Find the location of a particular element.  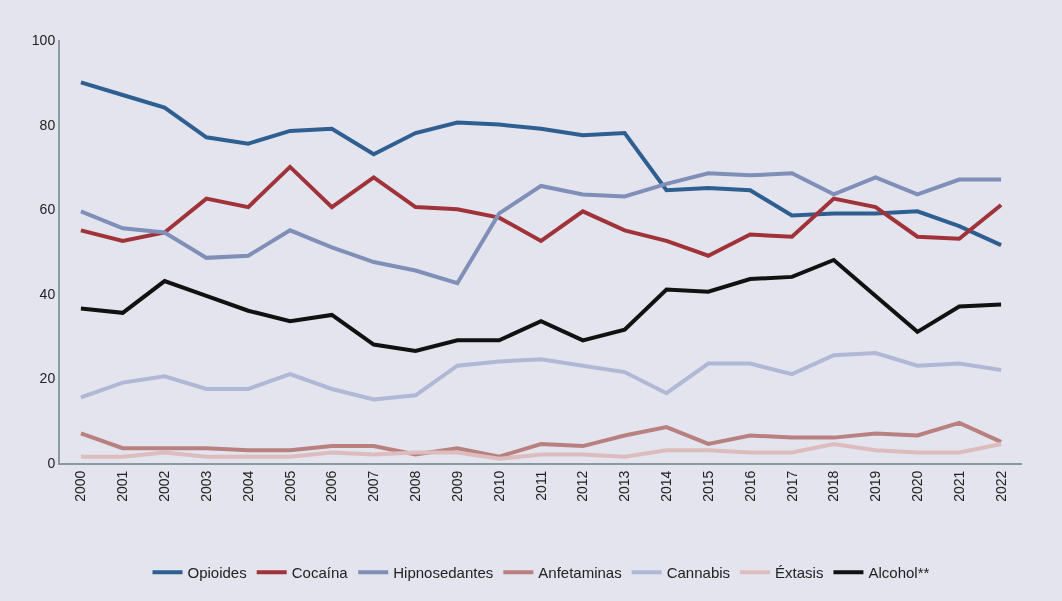

x-tick-label: 2014 is located at coordinates (666, 486).